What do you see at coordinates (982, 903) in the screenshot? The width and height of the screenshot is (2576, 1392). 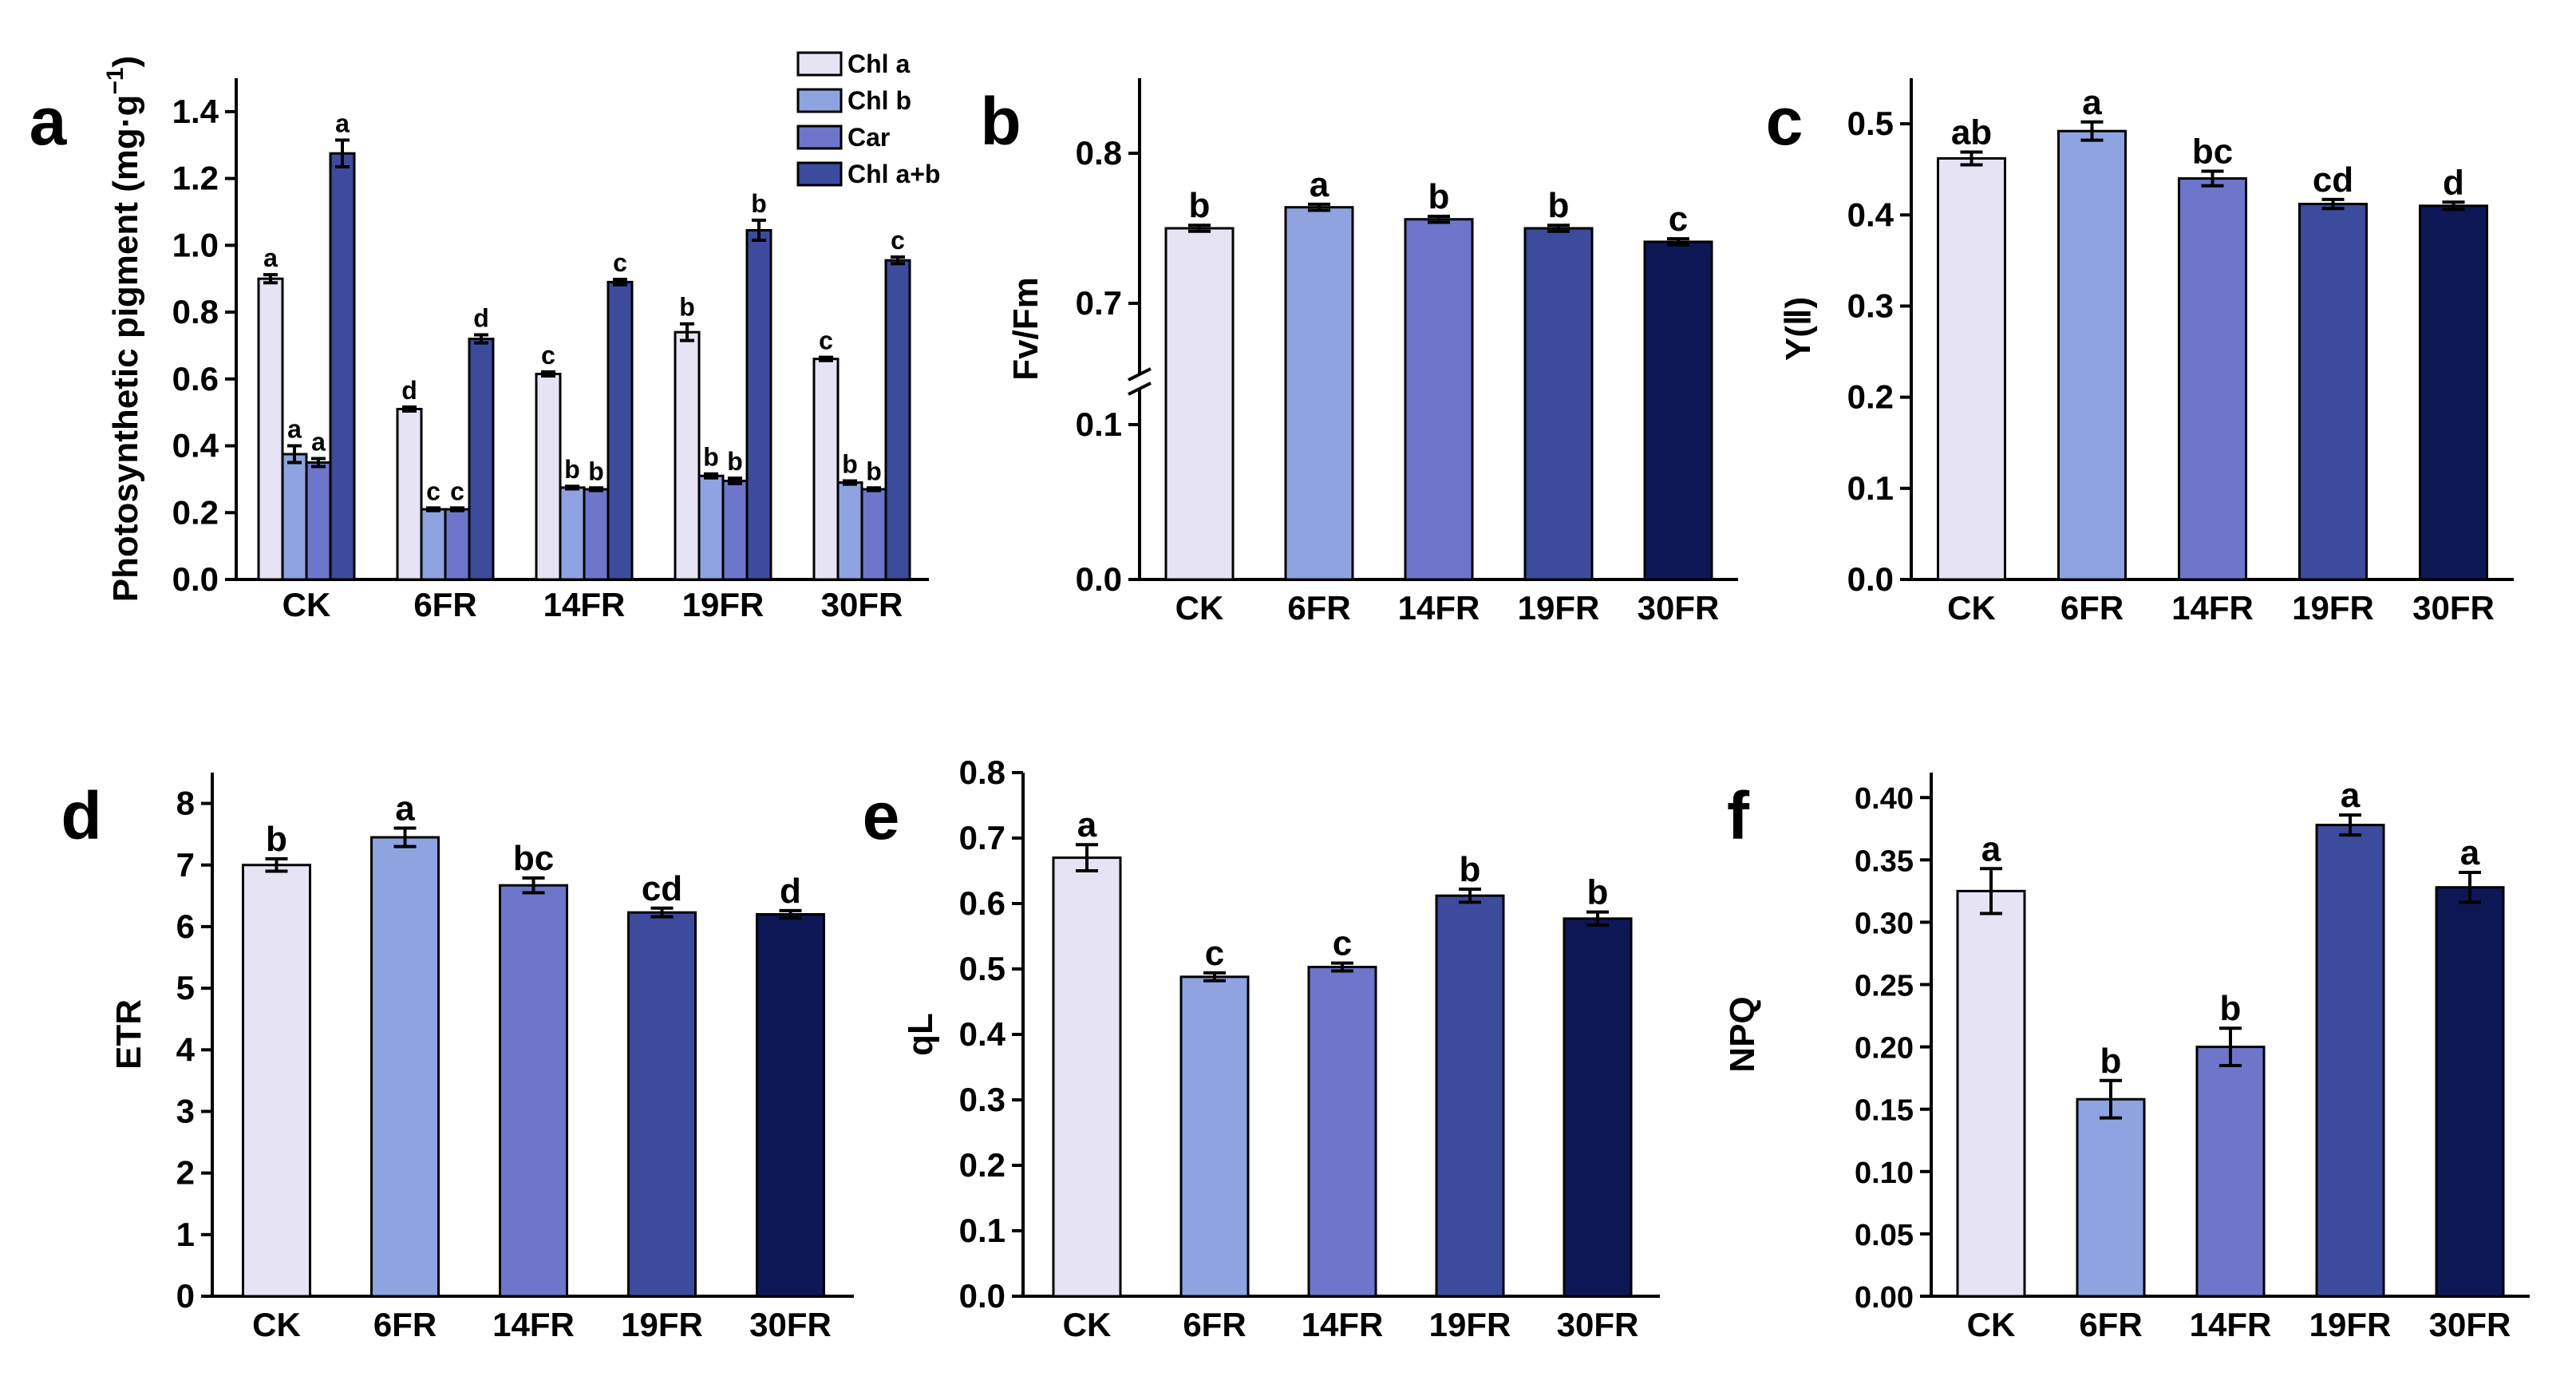 I see `y-tick-label: 0.6` at bounding box center [982, 903].